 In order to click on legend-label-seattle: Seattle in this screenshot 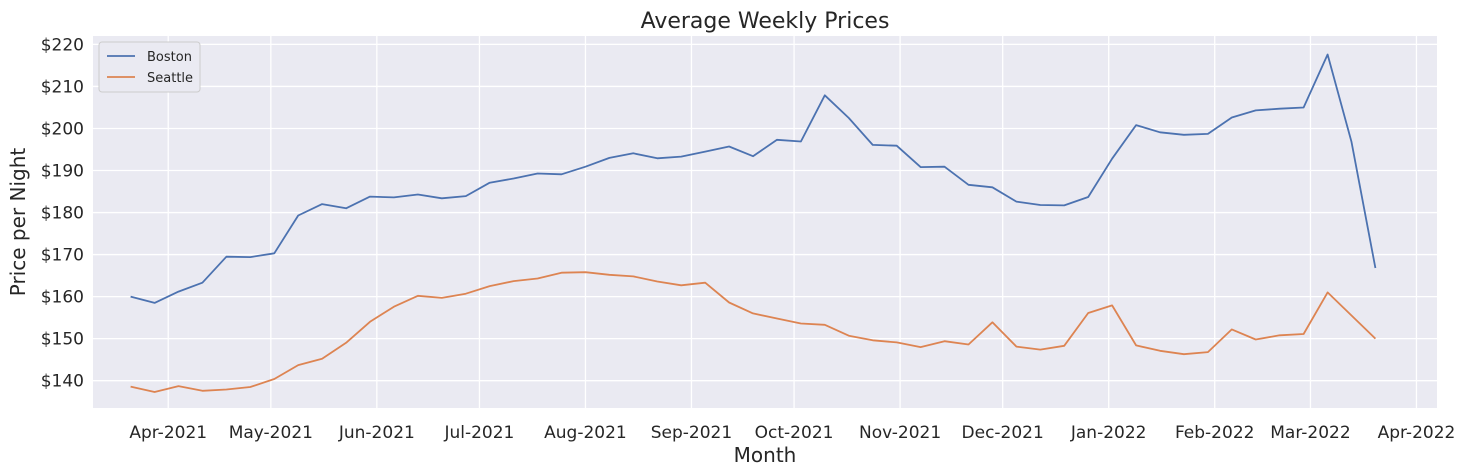, I will do `click(170, 78)`.